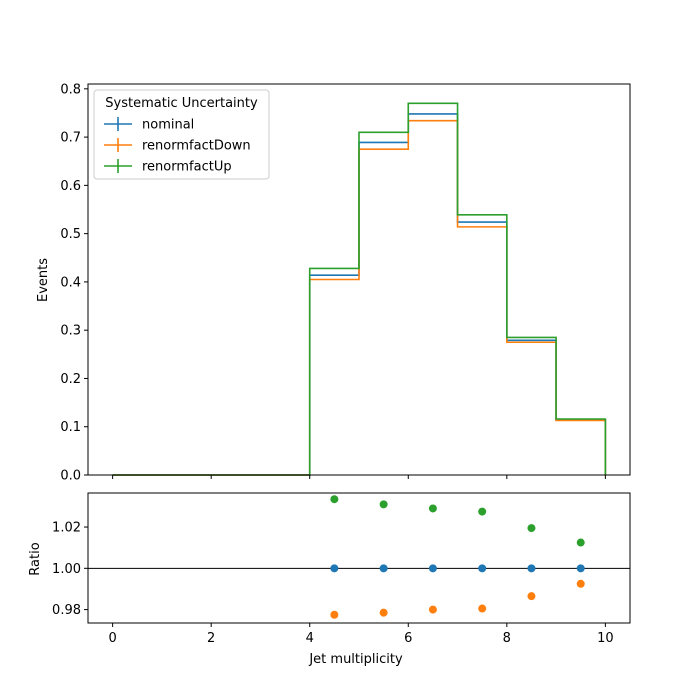 The image size is (700, 700). I want to click on ratio-y-axis-label: Ratio, so click(35, 558).